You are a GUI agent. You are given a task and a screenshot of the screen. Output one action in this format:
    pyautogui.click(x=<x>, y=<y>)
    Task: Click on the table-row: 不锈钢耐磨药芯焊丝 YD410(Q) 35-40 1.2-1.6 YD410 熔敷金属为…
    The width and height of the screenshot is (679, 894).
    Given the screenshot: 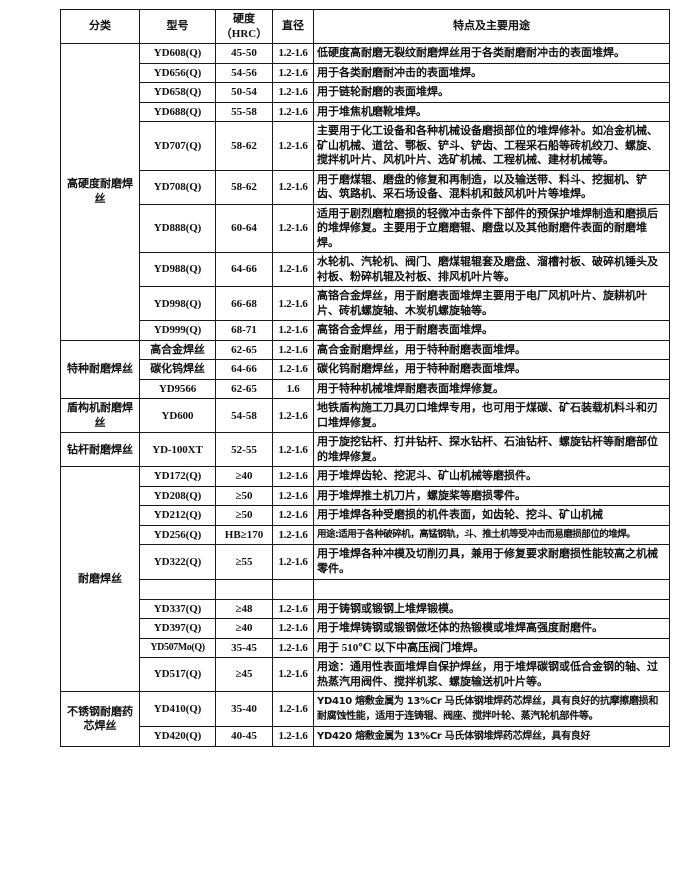 What is the action you would take?
    pyautogui.click(x=365, y=719)
    